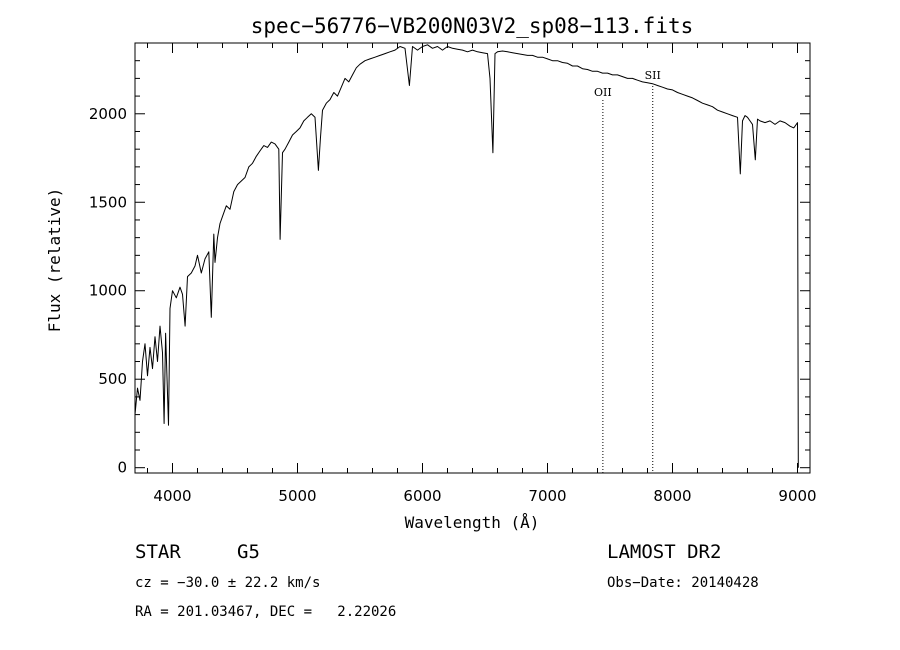  I want to click on survey-name: LAMOST DR2, so click(664, 552).